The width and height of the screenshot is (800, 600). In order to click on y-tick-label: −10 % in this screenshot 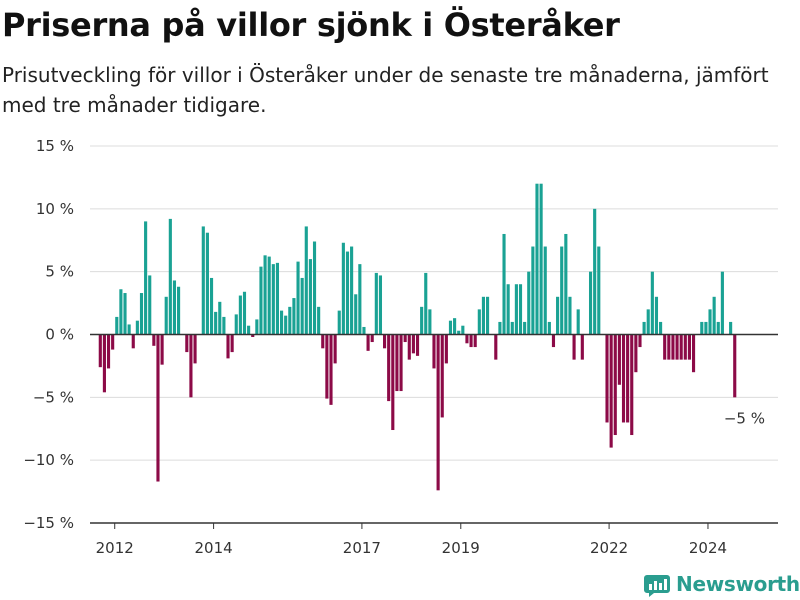, I will do `click(48, 460)`.